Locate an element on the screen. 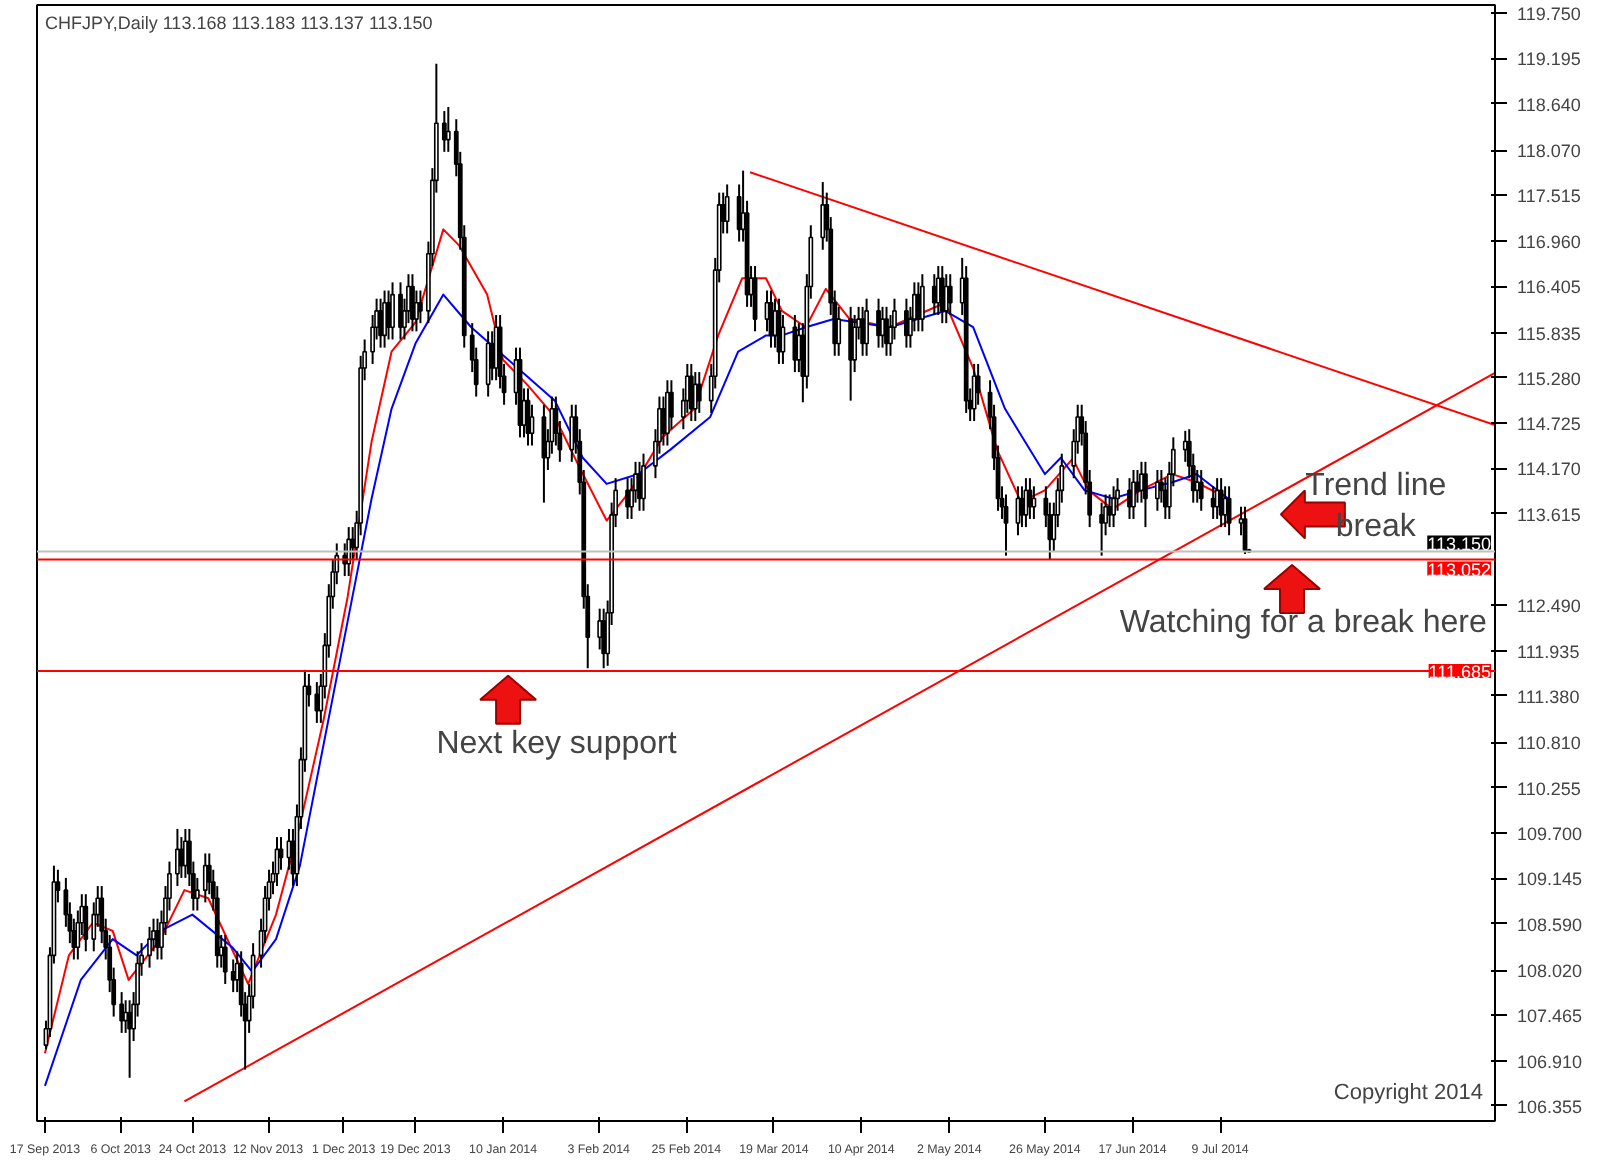 The width and height of the screenshot is (1600, 1172). y-tick-label: 108.590 is located at coordinates (1550, 924).